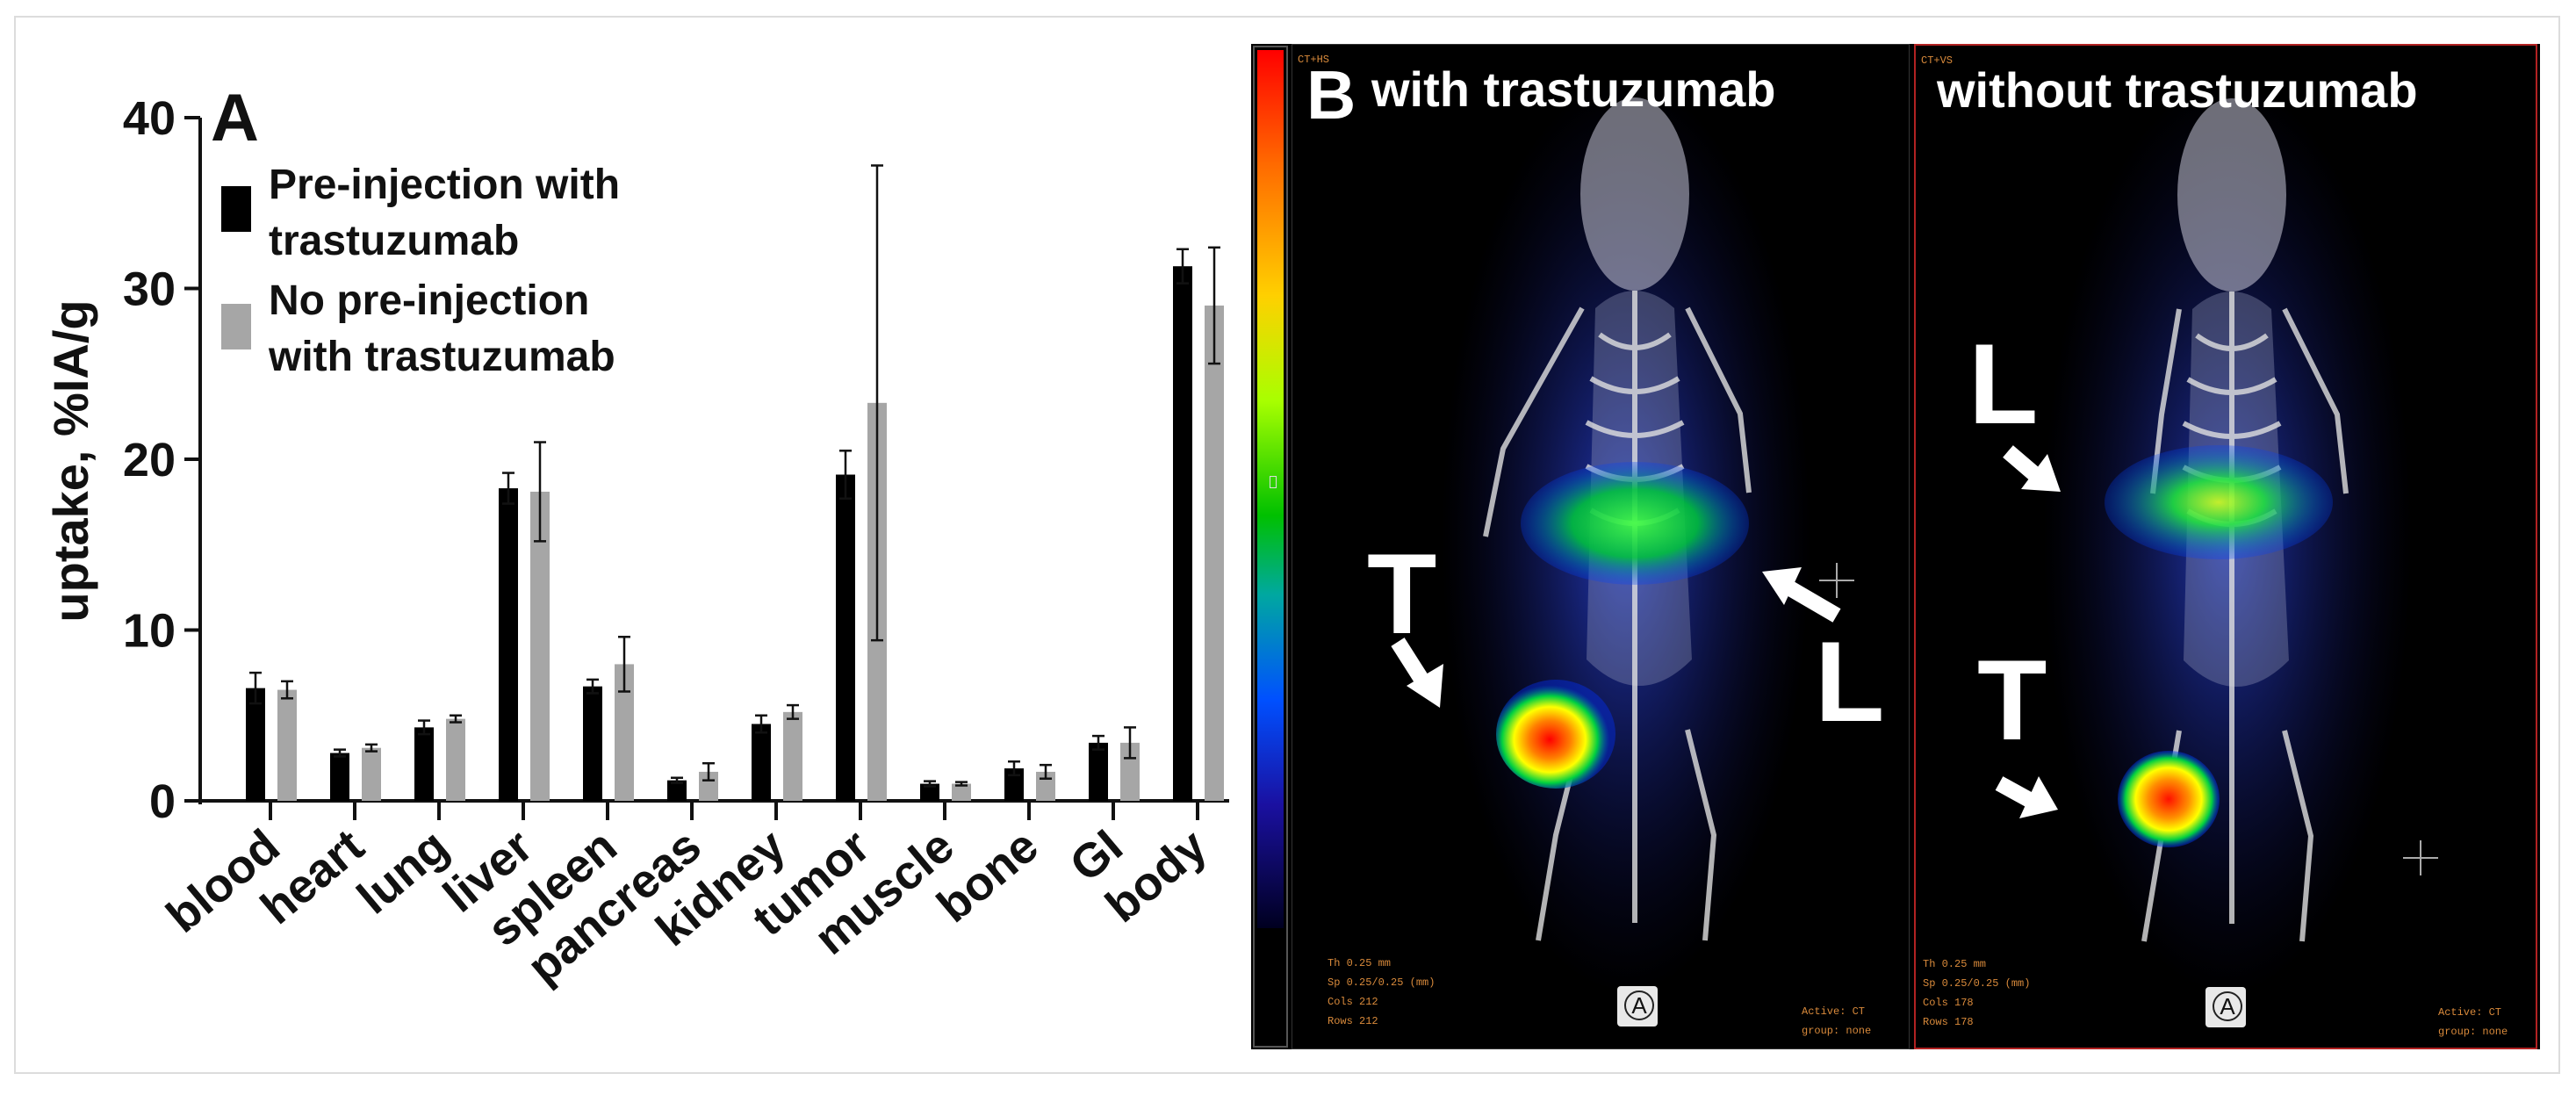 This screenshot has height=1095, width=2576. I want to click on orientation-badge-left-text: A, so click(1639, 1005).